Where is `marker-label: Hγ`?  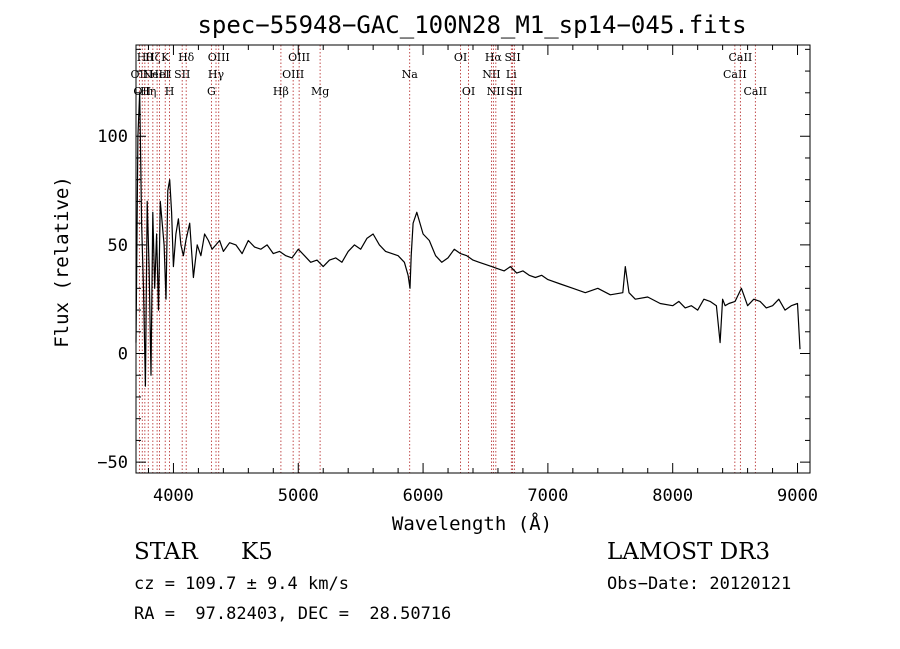
marker-label: Hγ is located at coordinates (216, 74).